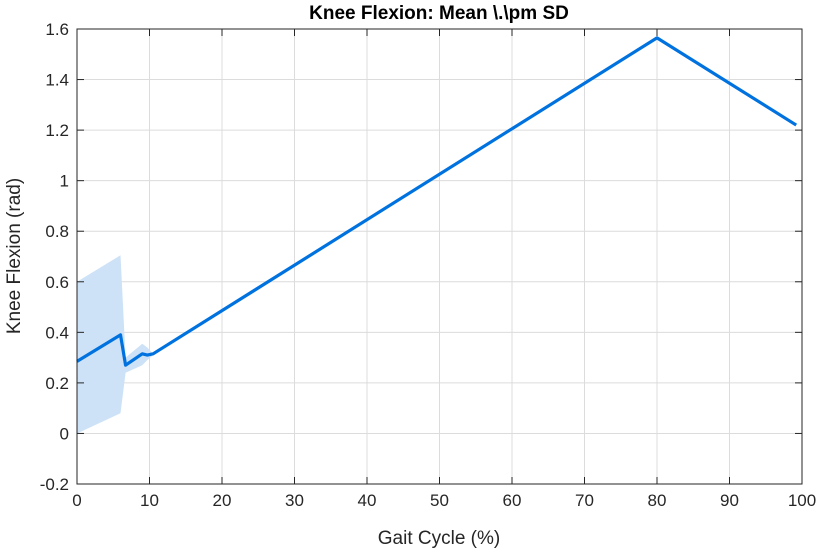 The height and width of the screenshot is (552, 824). I want to click on x-tick-label: 90, so click(729, 500).